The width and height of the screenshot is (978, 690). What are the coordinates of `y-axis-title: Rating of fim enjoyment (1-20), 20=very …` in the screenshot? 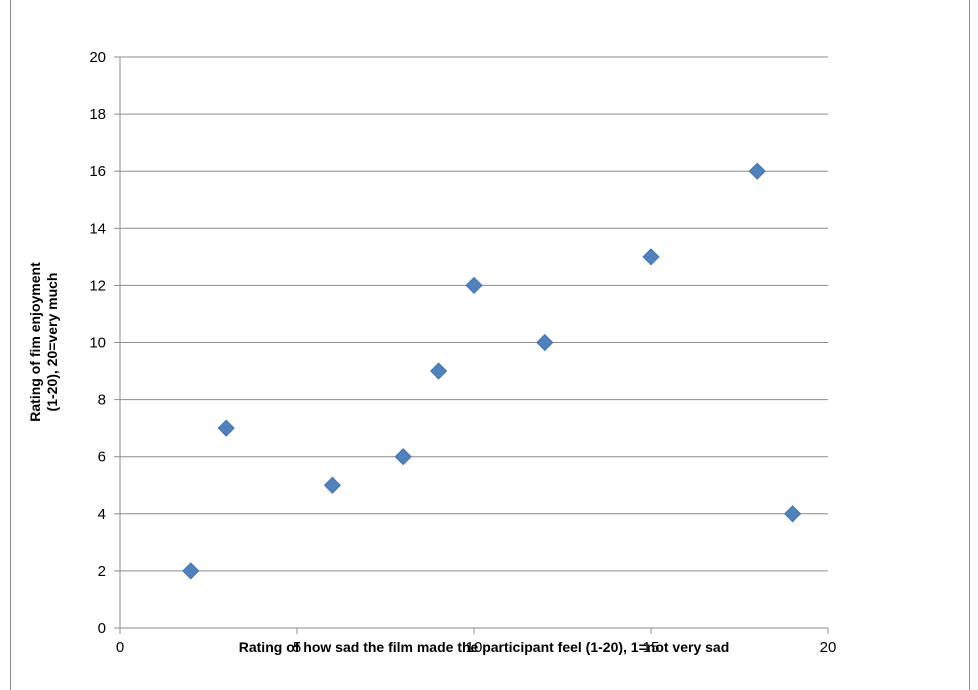 It's located at (43, 342).